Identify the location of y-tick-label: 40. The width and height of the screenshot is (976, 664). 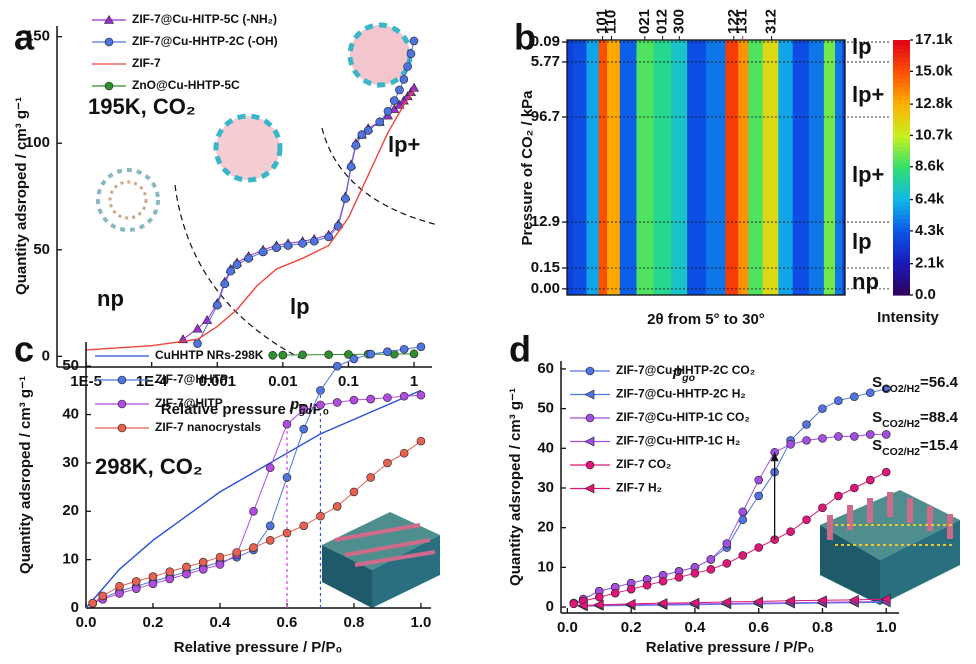
(545, 447).